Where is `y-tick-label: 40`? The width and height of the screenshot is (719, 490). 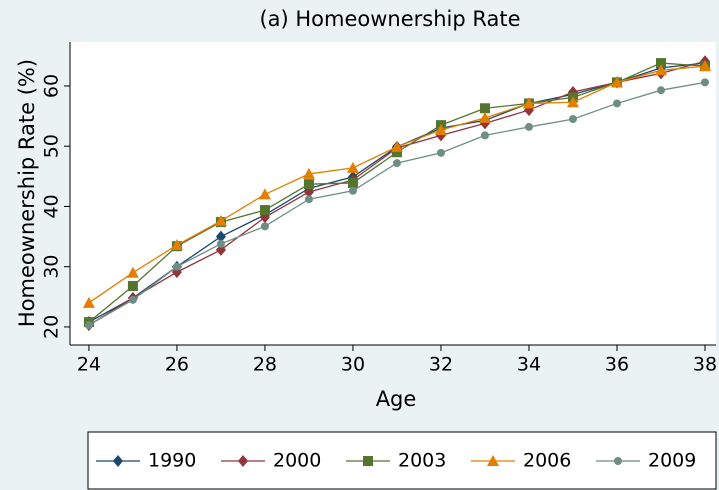
y-tick-label: 40 is located at coordinates (52, 206).